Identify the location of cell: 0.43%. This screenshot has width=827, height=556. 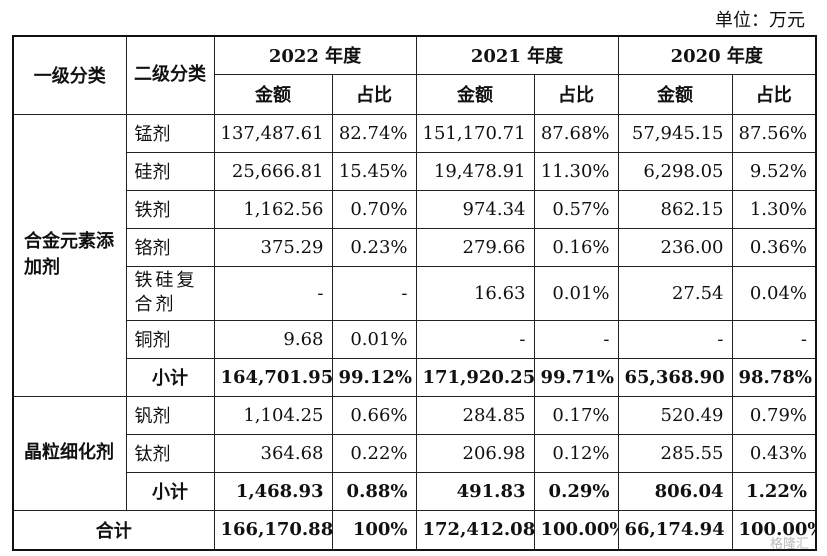
(774, 453).